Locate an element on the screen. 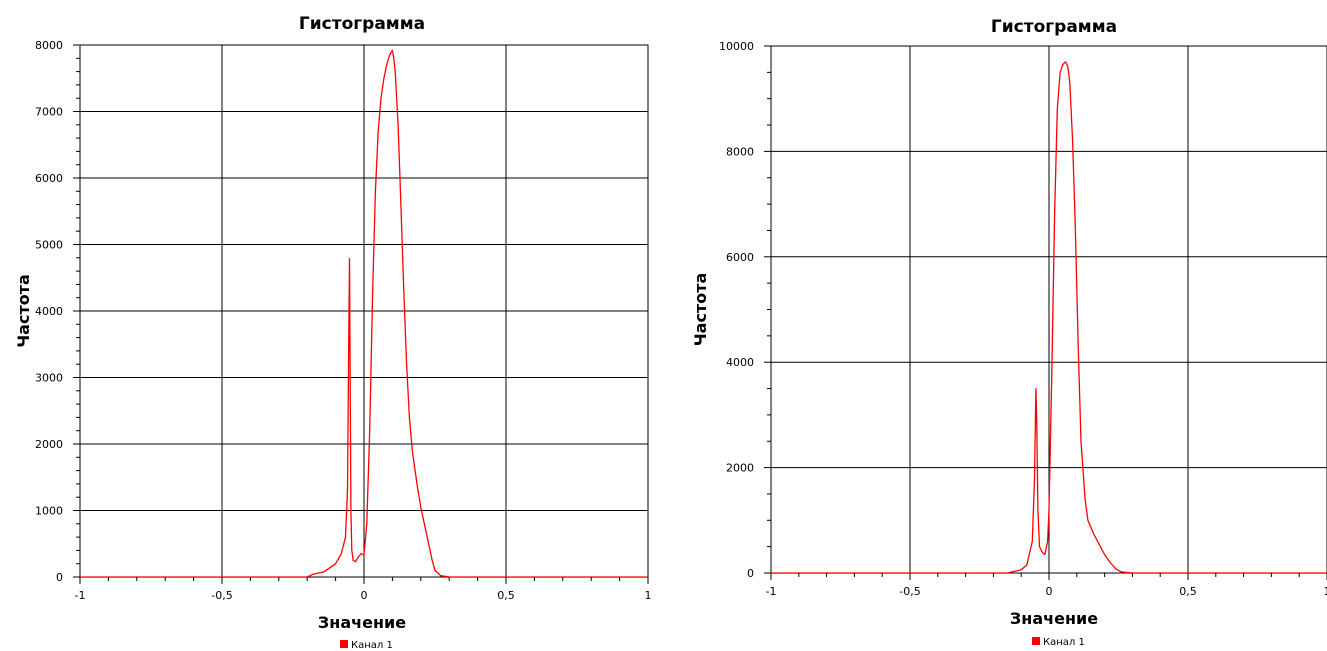 The width and height of the screenshot is (1327, 651). y-tick-label: 1000 is located at coordinates (49, 511).